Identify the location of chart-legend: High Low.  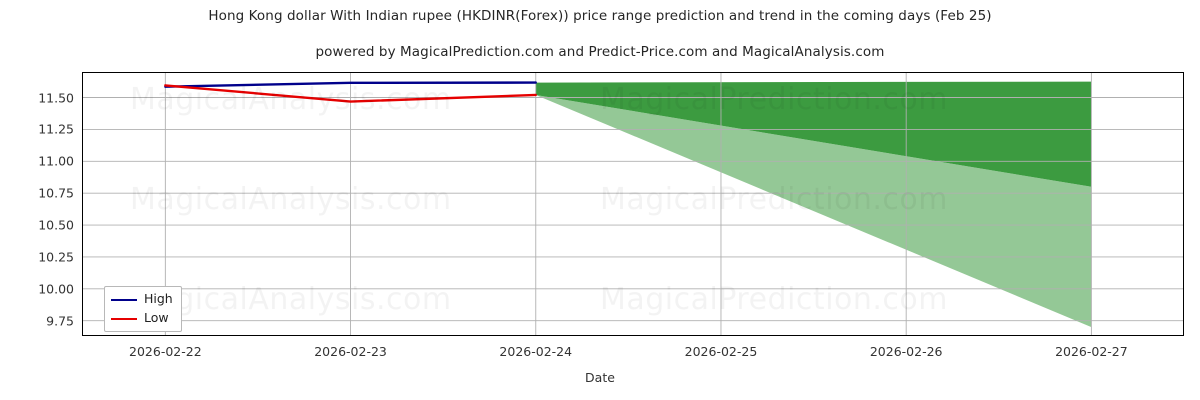
(143, 309).